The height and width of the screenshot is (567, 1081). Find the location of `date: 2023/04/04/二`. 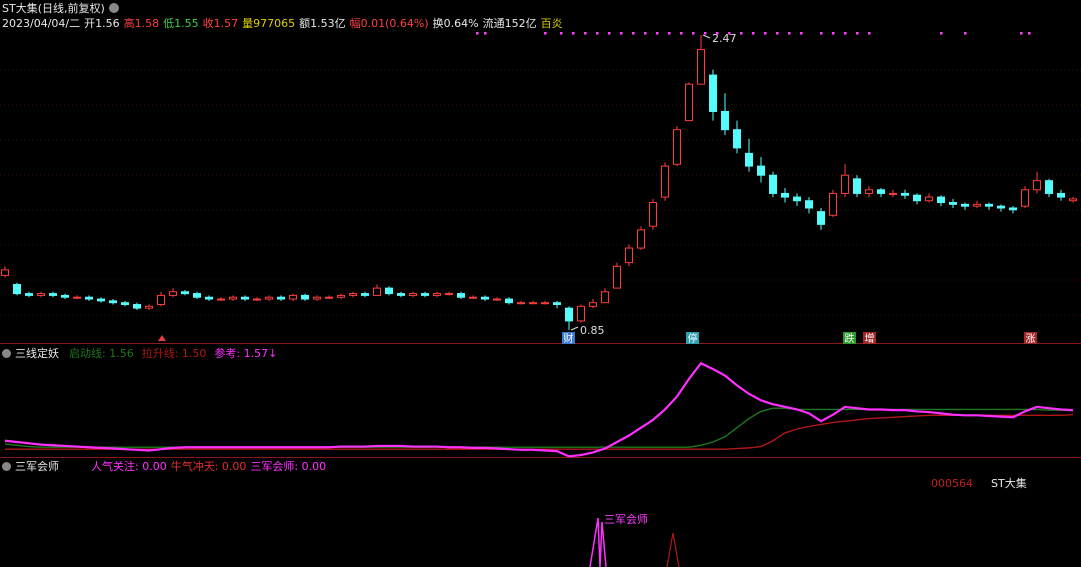

date: 2023/04/04/二 is located at coordinates (41, 23).